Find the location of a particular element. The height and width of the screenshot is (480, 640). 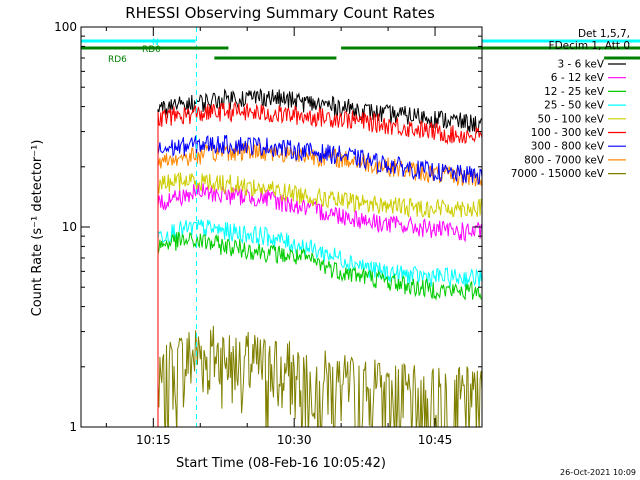

status-bar-label-rd6: RD6 is located at coordinates (117, 60).